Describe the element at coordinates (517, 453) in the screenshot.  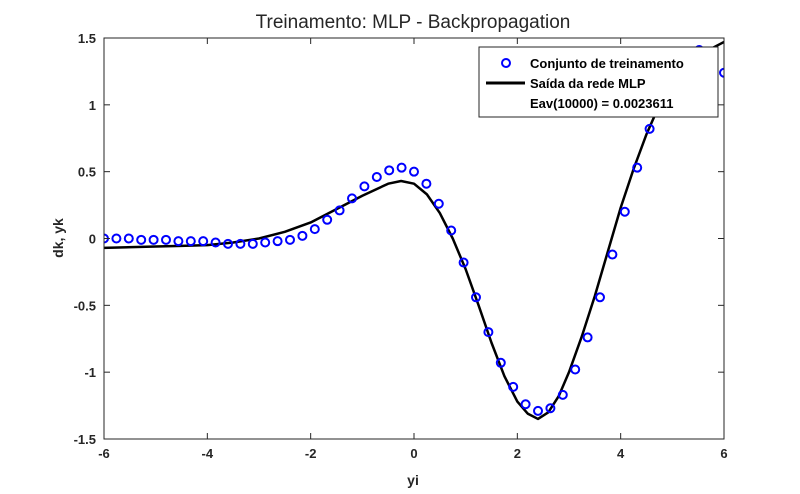
I see `x-tick-label: 2` at that location.